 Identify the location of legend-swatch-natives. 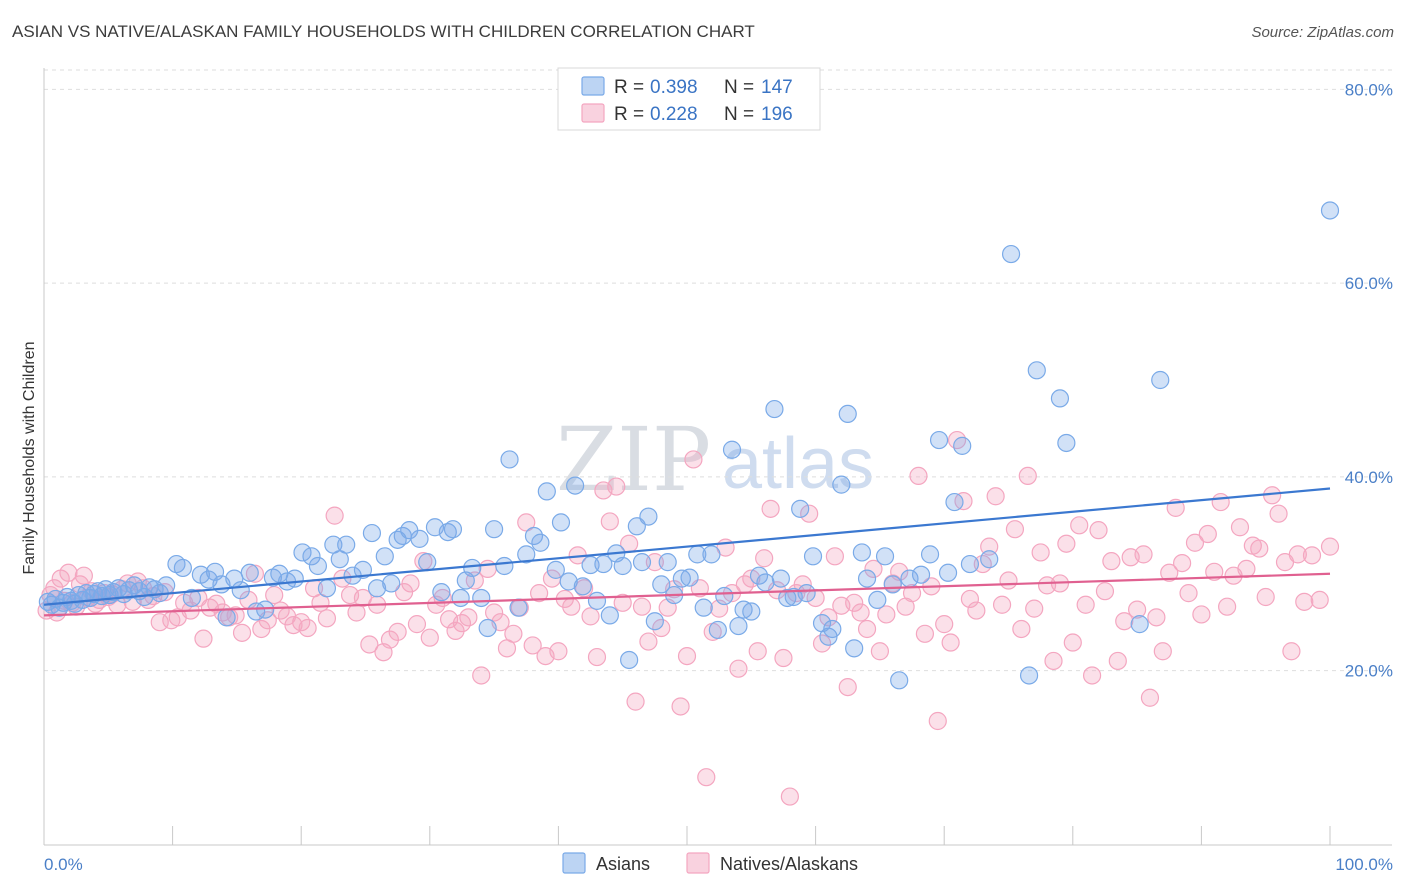
(698, 863).